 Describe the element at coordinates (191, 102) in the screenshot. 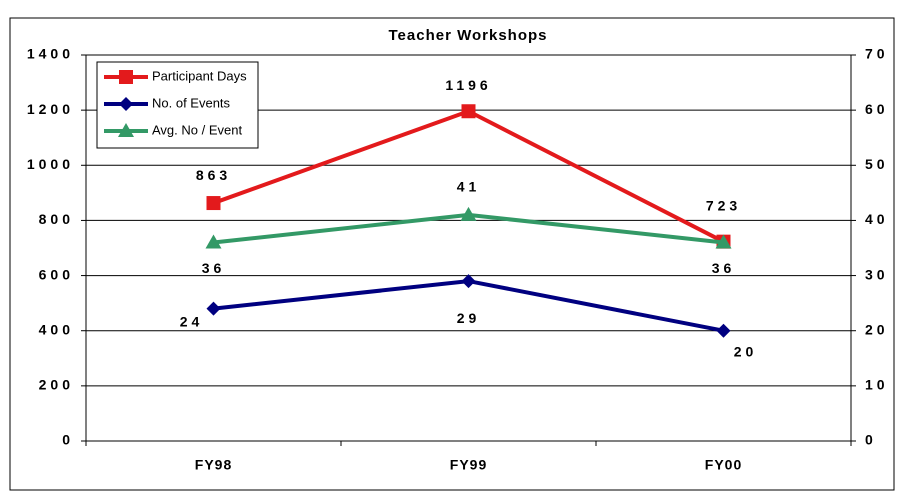

I see `legend-label: No. of Events` at that location.